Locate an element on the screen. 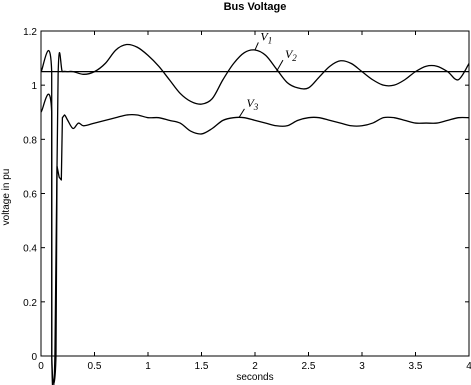 The width and height of the screenshot is (471, 385). x-tick-label: 2 is located at coordinates (255, 366).